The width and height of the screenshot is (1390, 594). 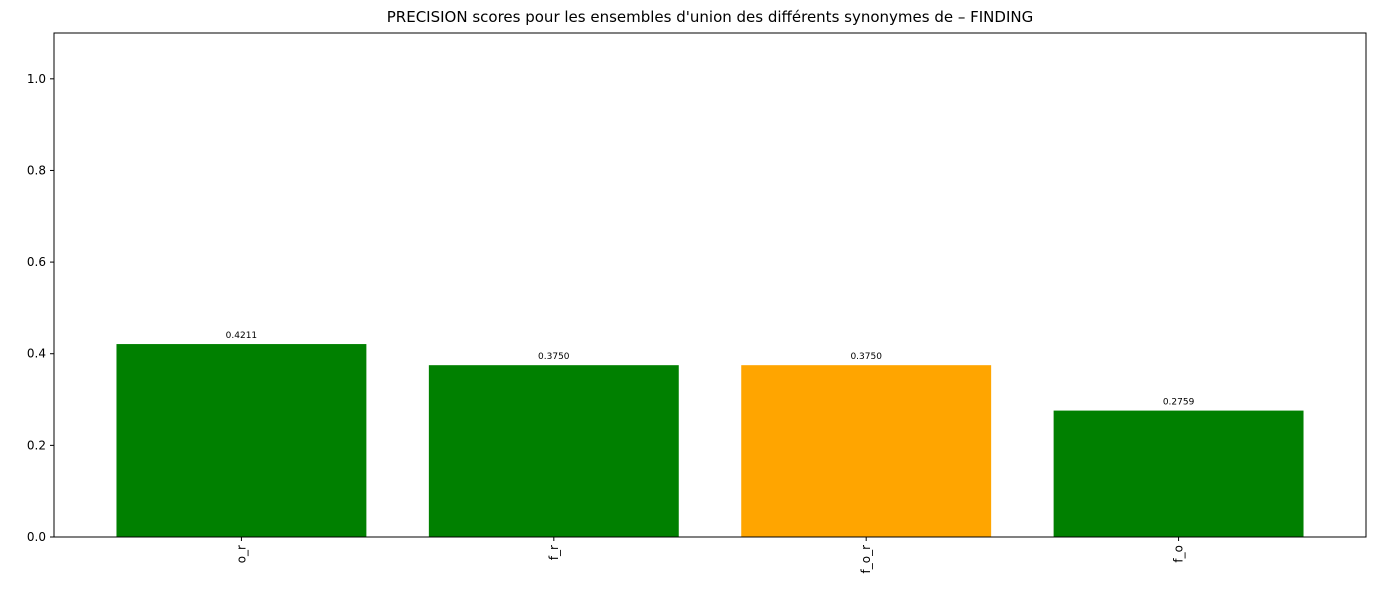 What do you see at coordinates (710, 555) in the screenshot?
I see `x-axis: o_r f_r f_o_r f_o` at bounding box center [710, 555].